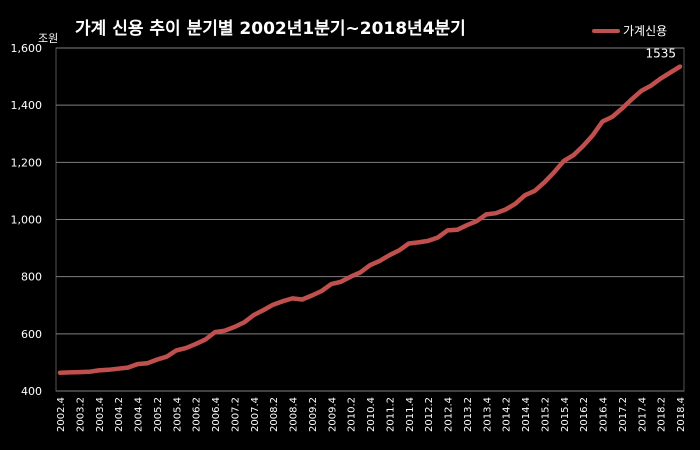 This screenshot has height=450, width=700. I want to click on x-tick-label: 2012.4, so click(449, 414).